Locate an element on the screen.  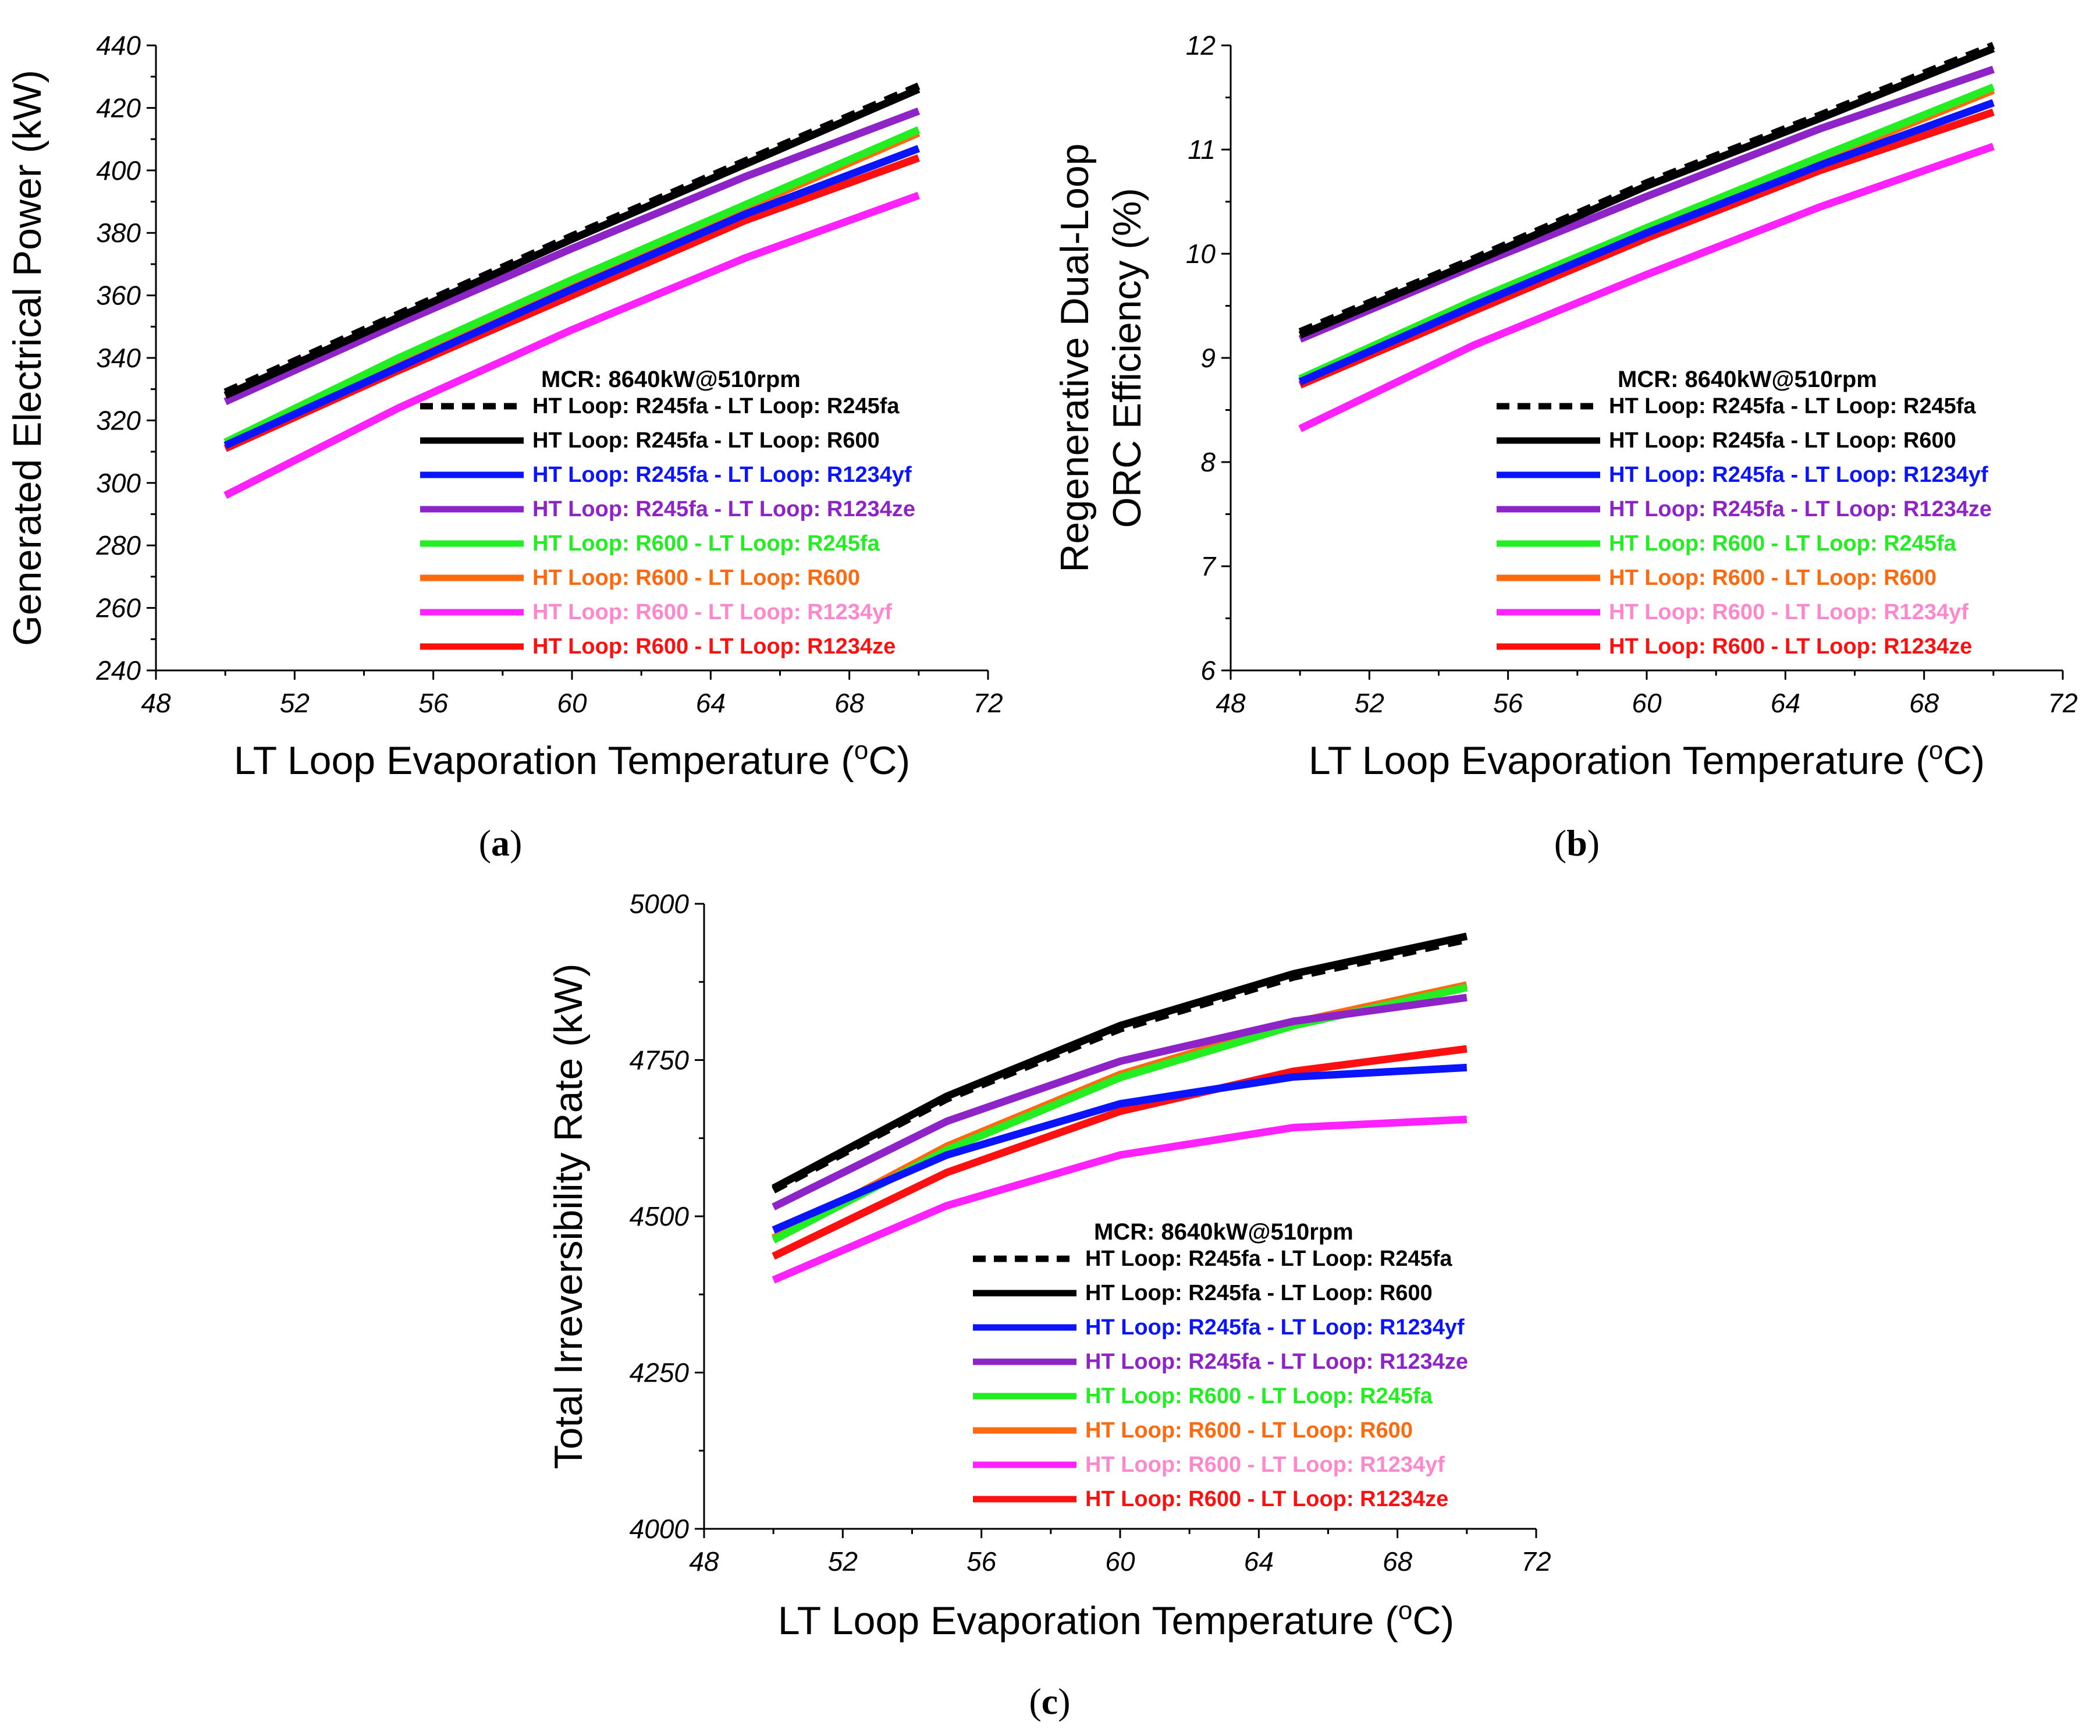
panel-label-letter: c is located at coordinates (1050, 1702).